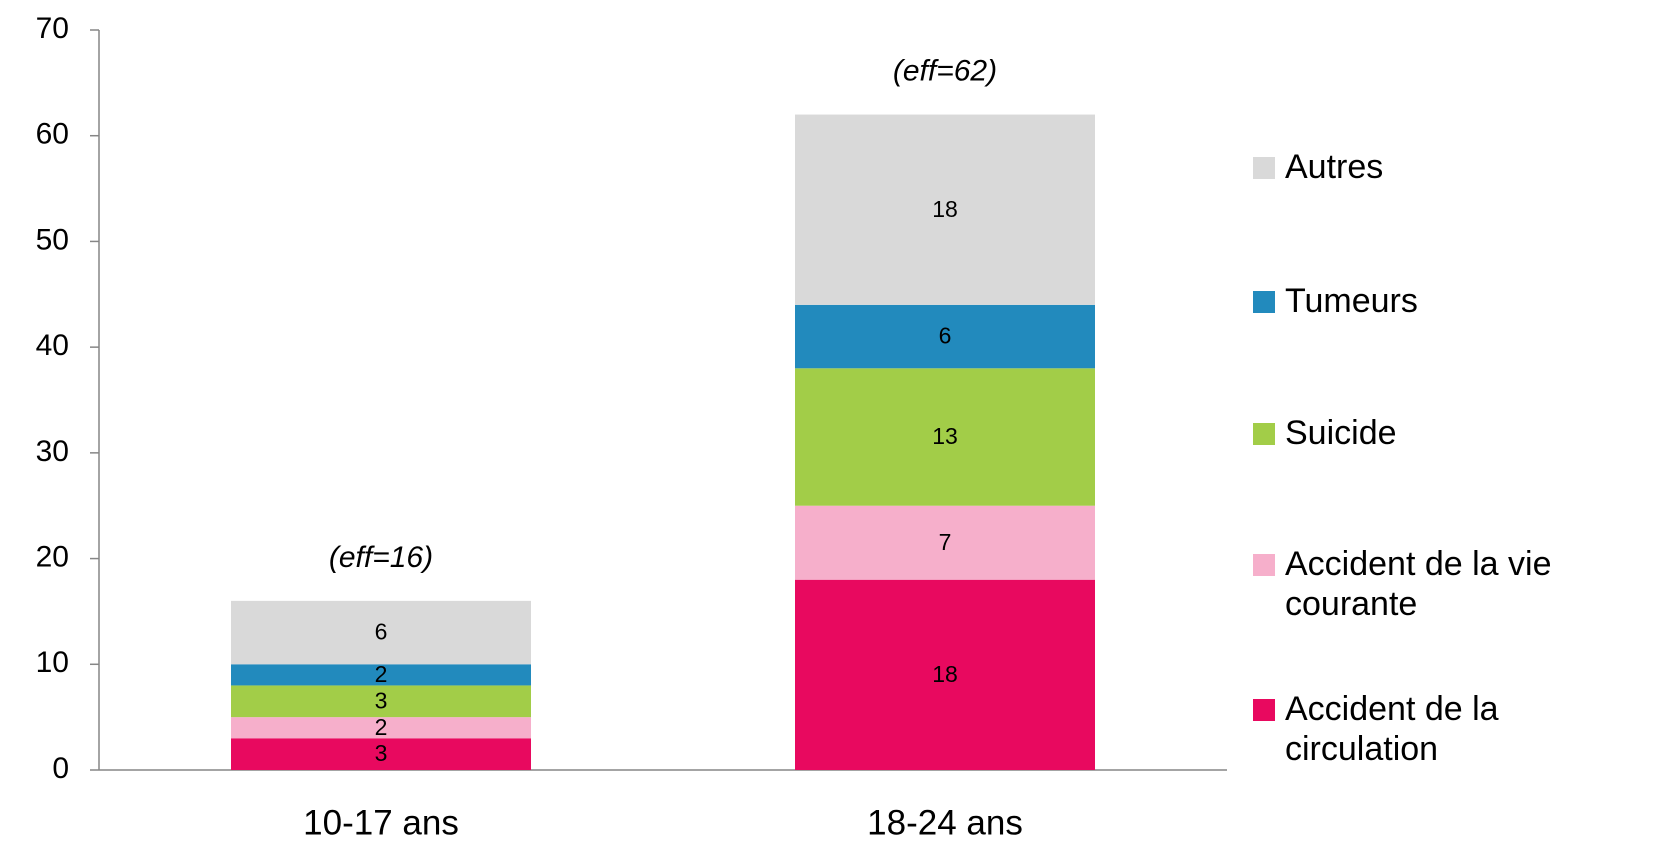 Image resolution: width=1665 pixels, height=845 pixels. Describe the element at coordinates (52, 451) in the screenshot. I see `y-tick-label: 30` at that location.